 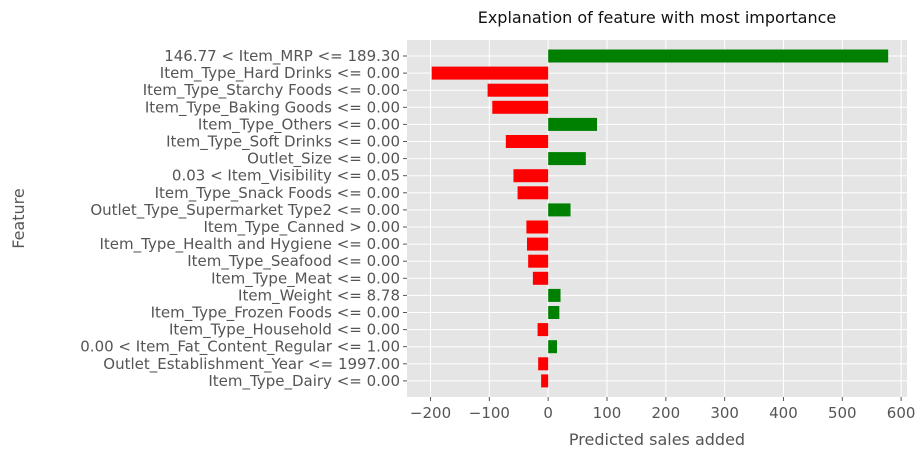 I want to click on y-category-label: 0.00 < Item_Fat_Content_Regular <= 1.00, so click(x=240, y=347).